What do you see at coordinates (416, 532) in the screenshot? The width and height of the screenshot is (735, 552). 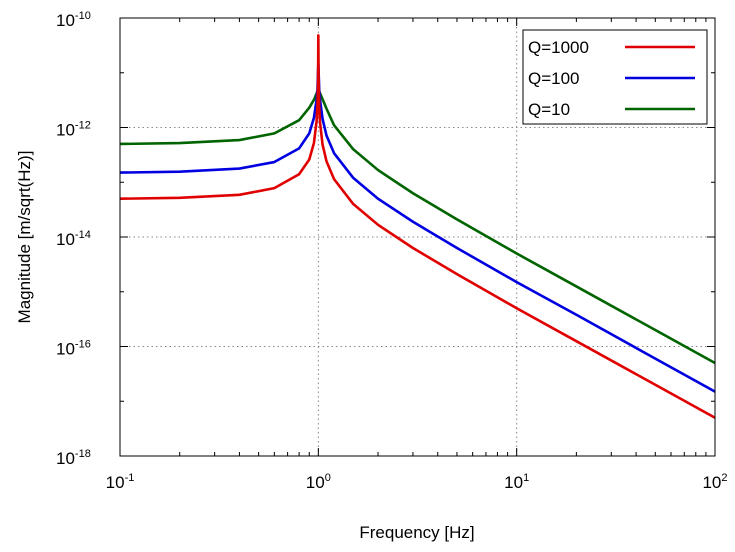 I see `x-axis-label: Frequency [Hz]` at bounding box center [416, 532].